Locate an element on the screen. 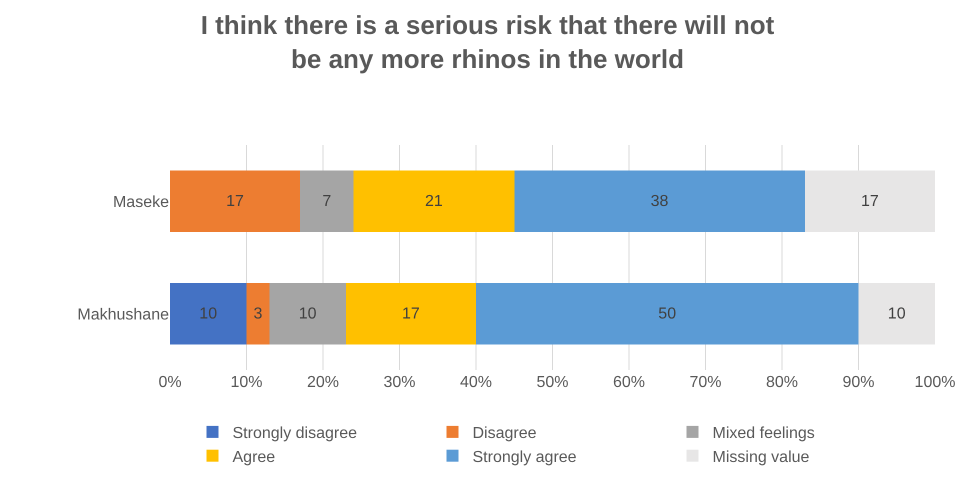  x-tick-label: 90% is located at coordinates (858, 382).